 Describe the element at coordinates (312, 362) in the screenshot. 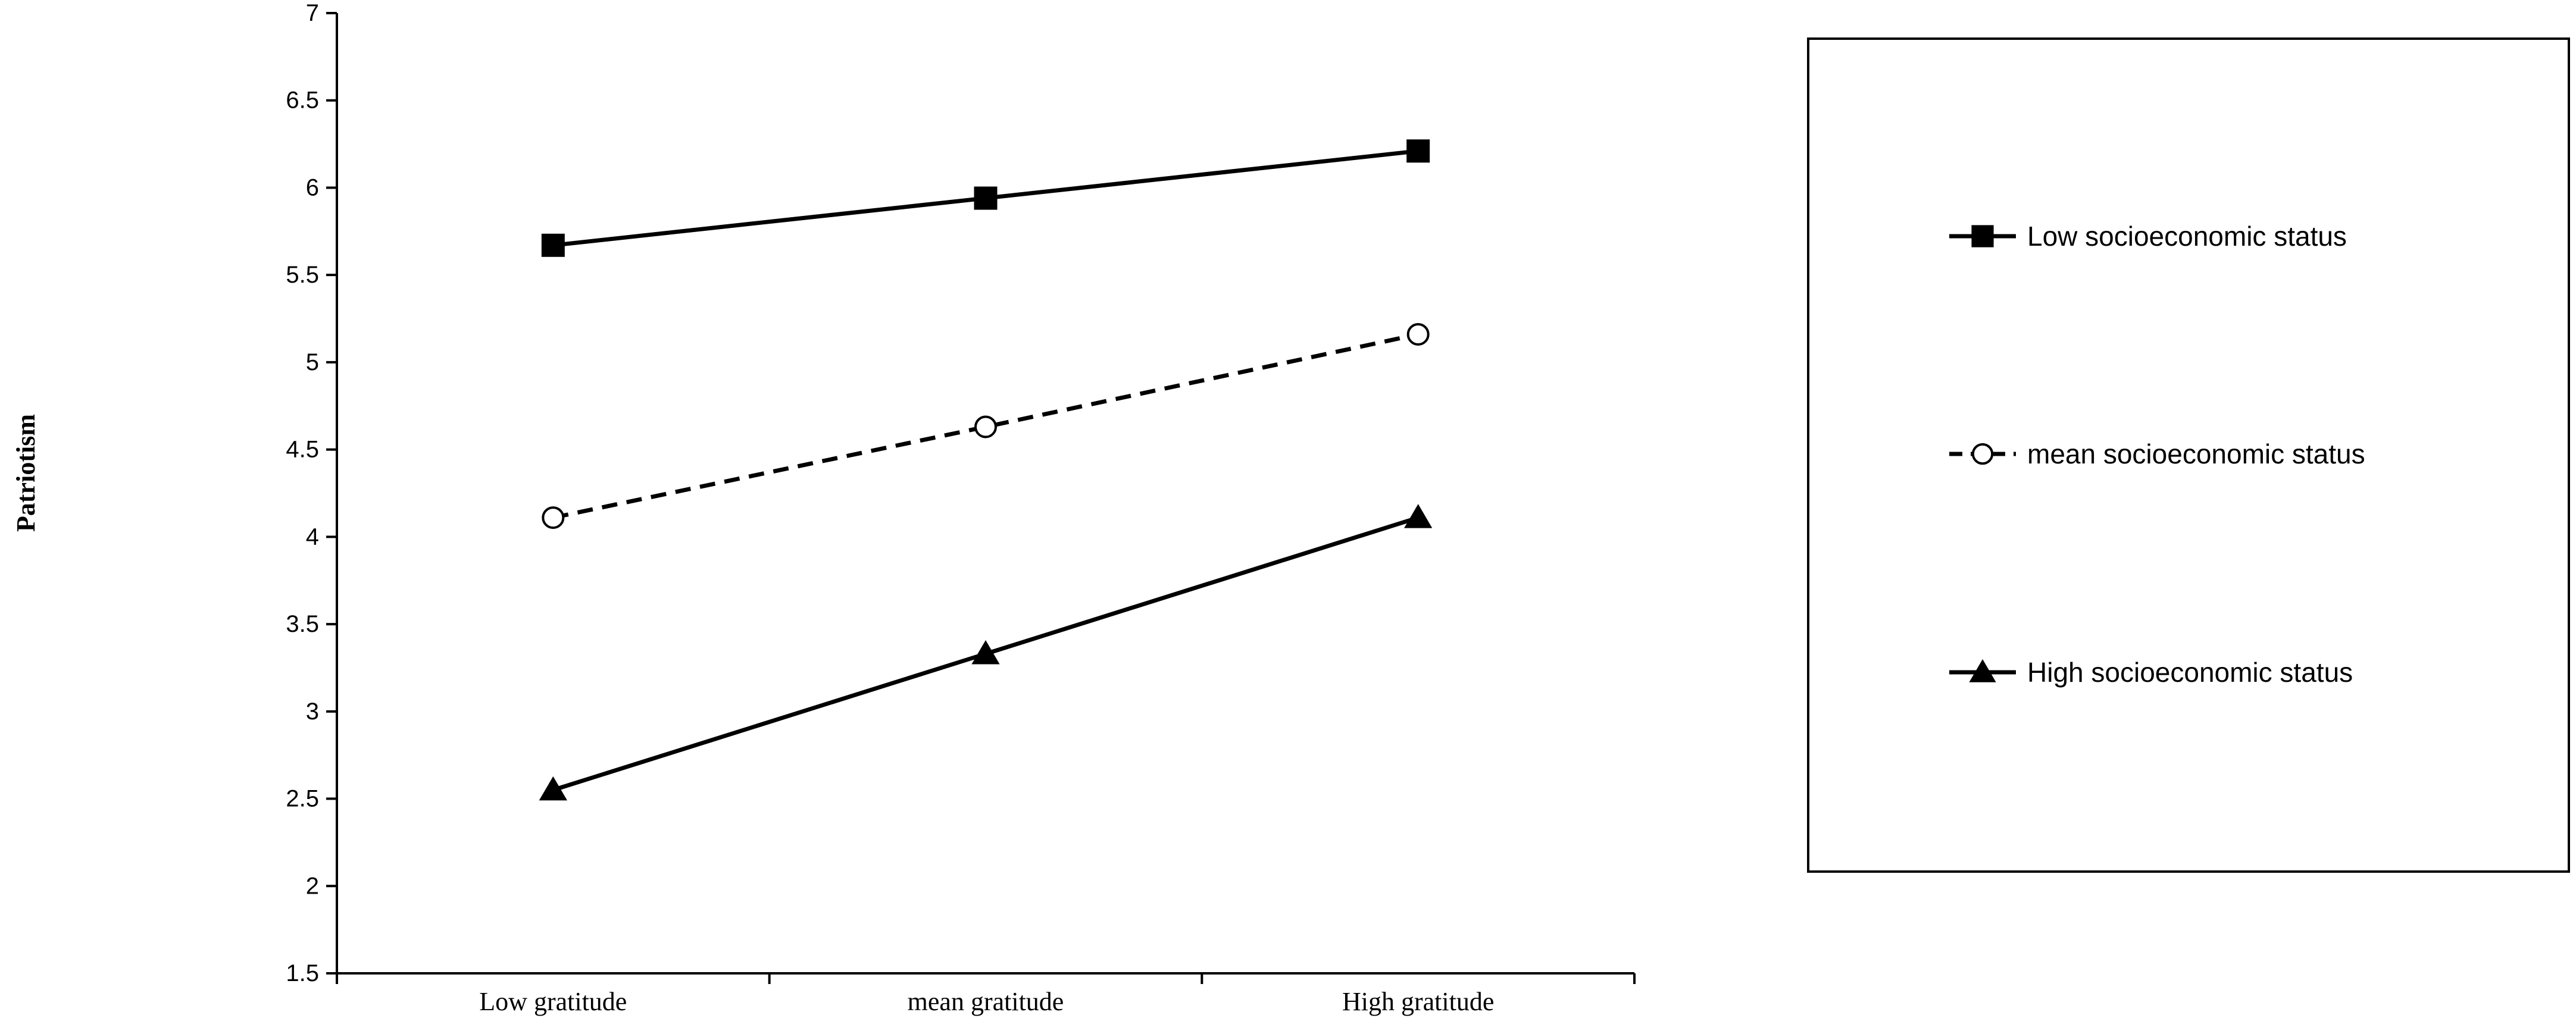

I see `y-tick-label: 5` at that location.